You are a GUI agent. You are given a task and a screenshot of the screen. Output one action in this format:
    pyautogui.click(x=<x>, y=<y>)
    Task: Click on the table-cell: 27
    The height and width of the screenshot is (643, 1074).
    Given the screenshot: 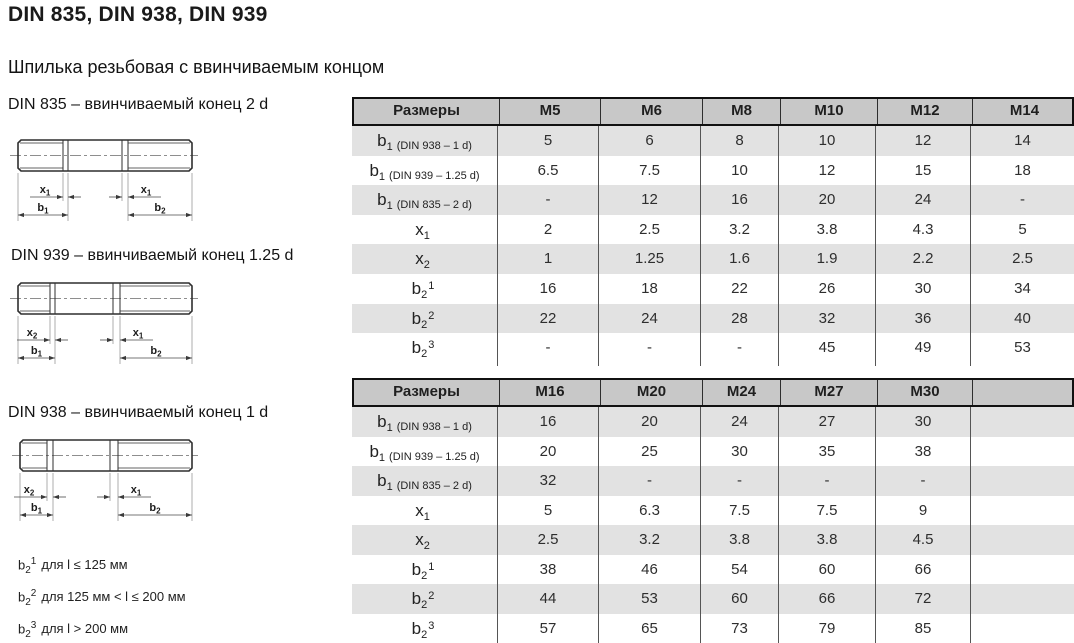 What is the action you would take?
    pyautogui.click(x=826, y=423)
    